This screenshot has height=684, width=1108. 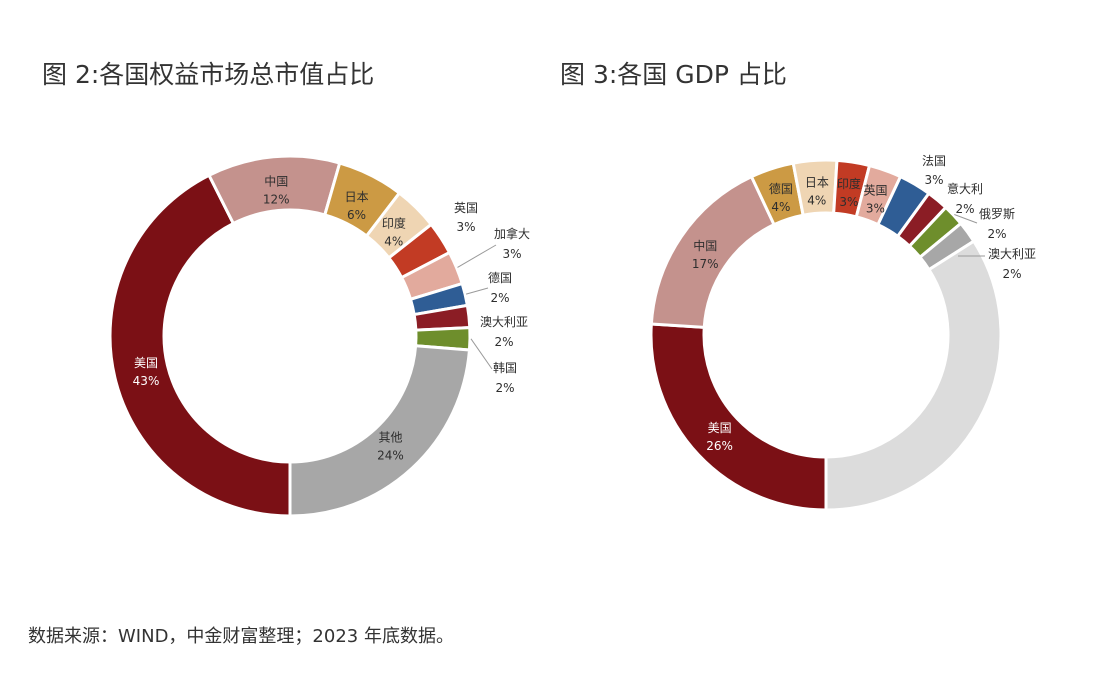 What do you see at coordinates (934, 161) in the screenshot?
I see `slice-label: 法国` at bounding box center [934, 161].